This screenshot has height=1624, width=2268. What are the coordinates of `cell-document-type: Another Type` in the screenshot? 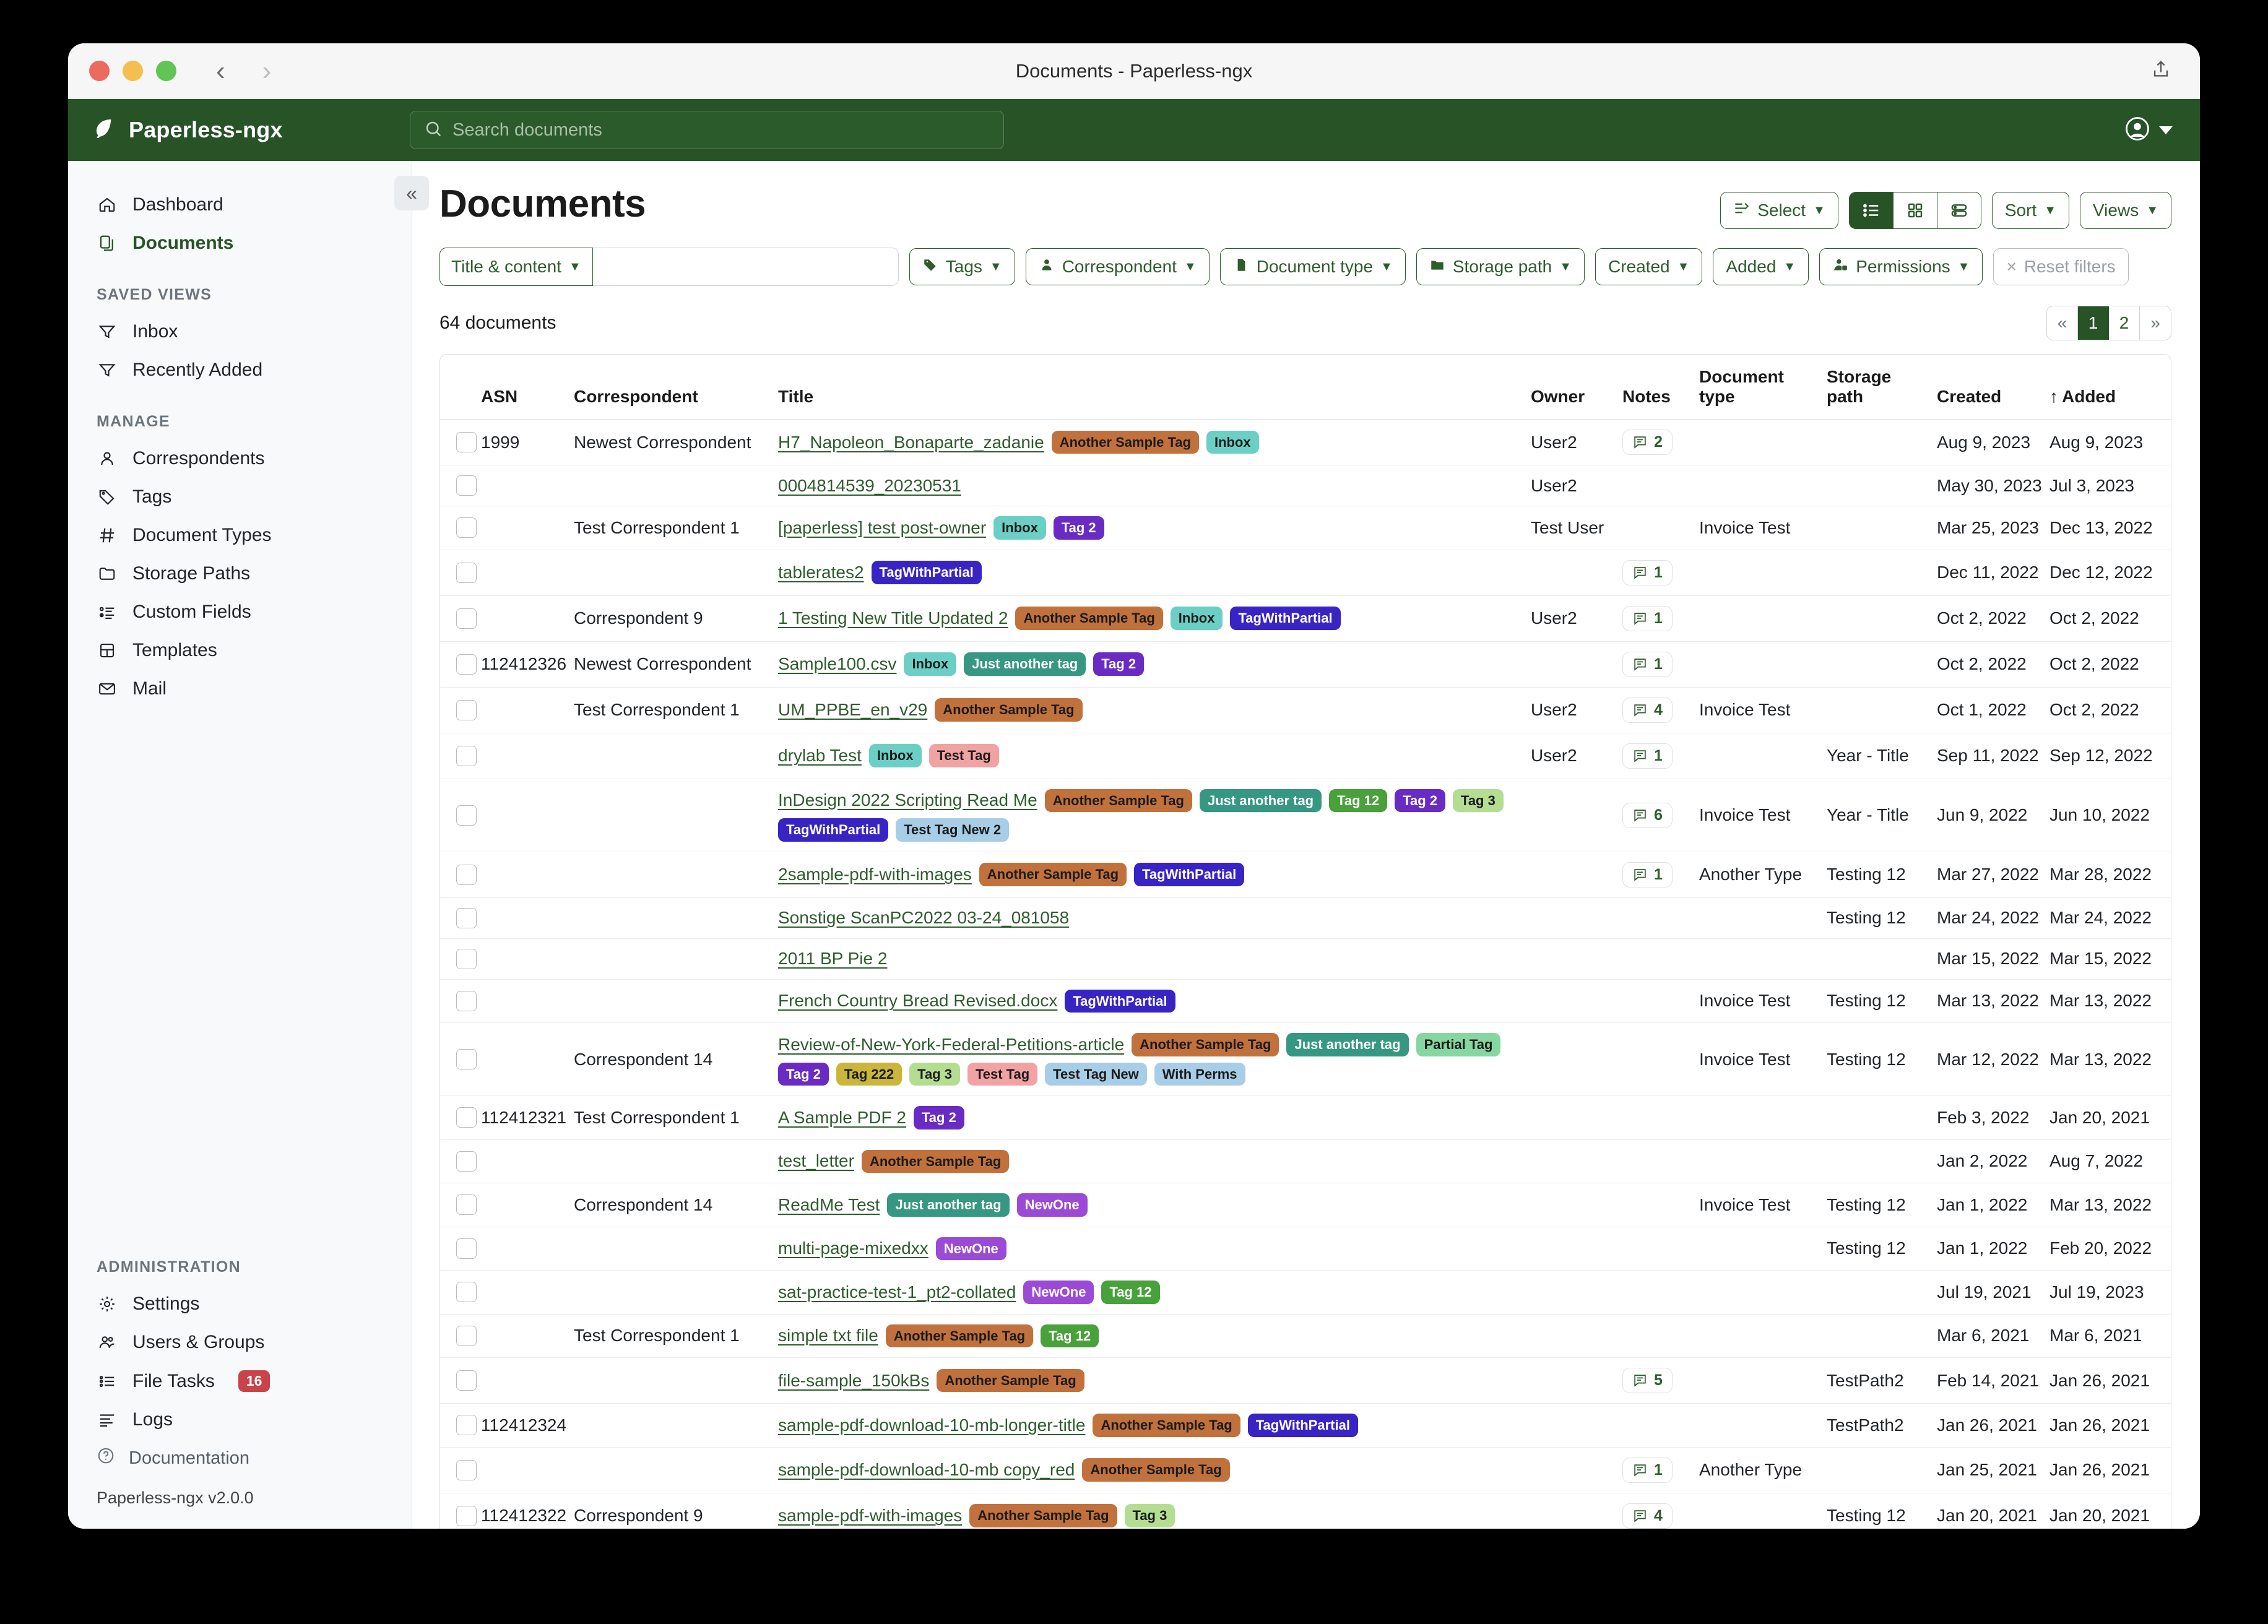 It's located at (1763, 875).